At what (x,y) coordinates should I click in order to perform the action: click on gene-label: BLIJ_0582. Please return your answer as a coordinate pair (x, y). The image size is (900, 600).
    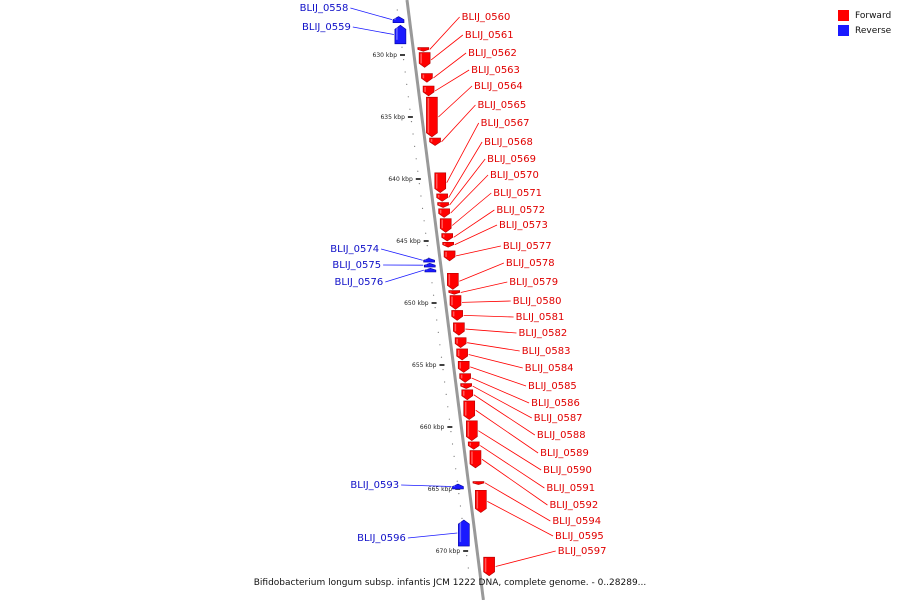
    Looking at the image, I should click on (542, 333).